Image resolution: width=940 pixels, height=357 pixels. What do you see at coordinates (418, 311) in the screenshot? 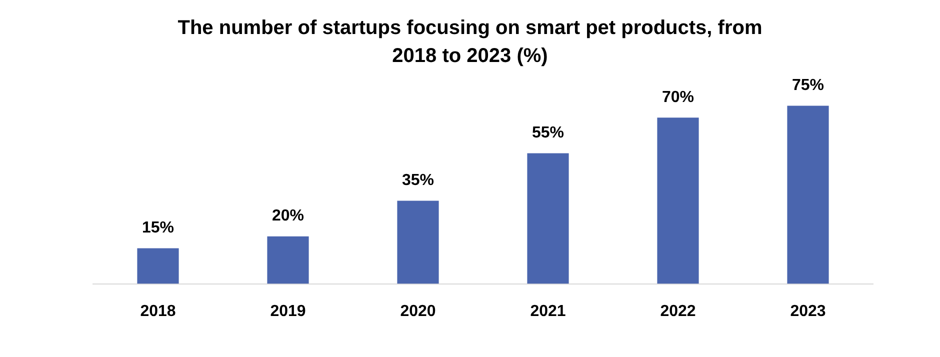
I see `x-tick-label: 2020` at bounding box center [418, 311].